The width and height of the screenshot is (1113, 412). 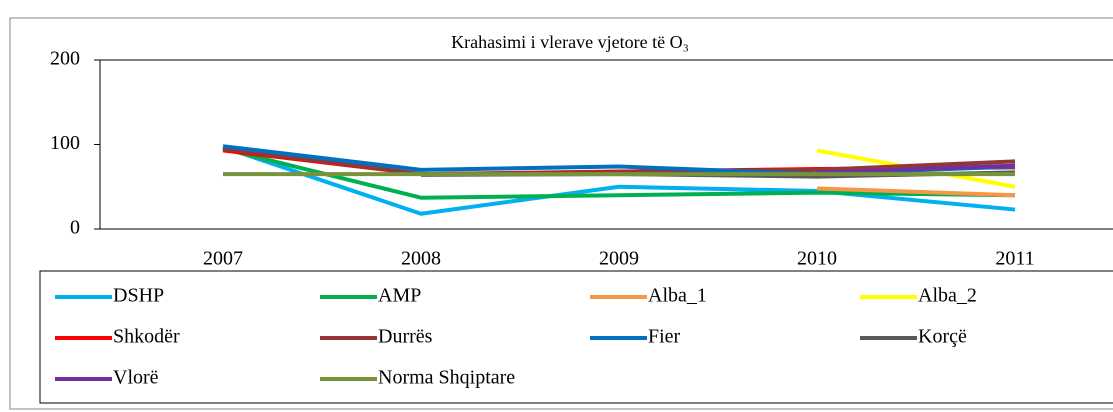 I want to click on legend-label: Fier, so click(x=664, y=337).